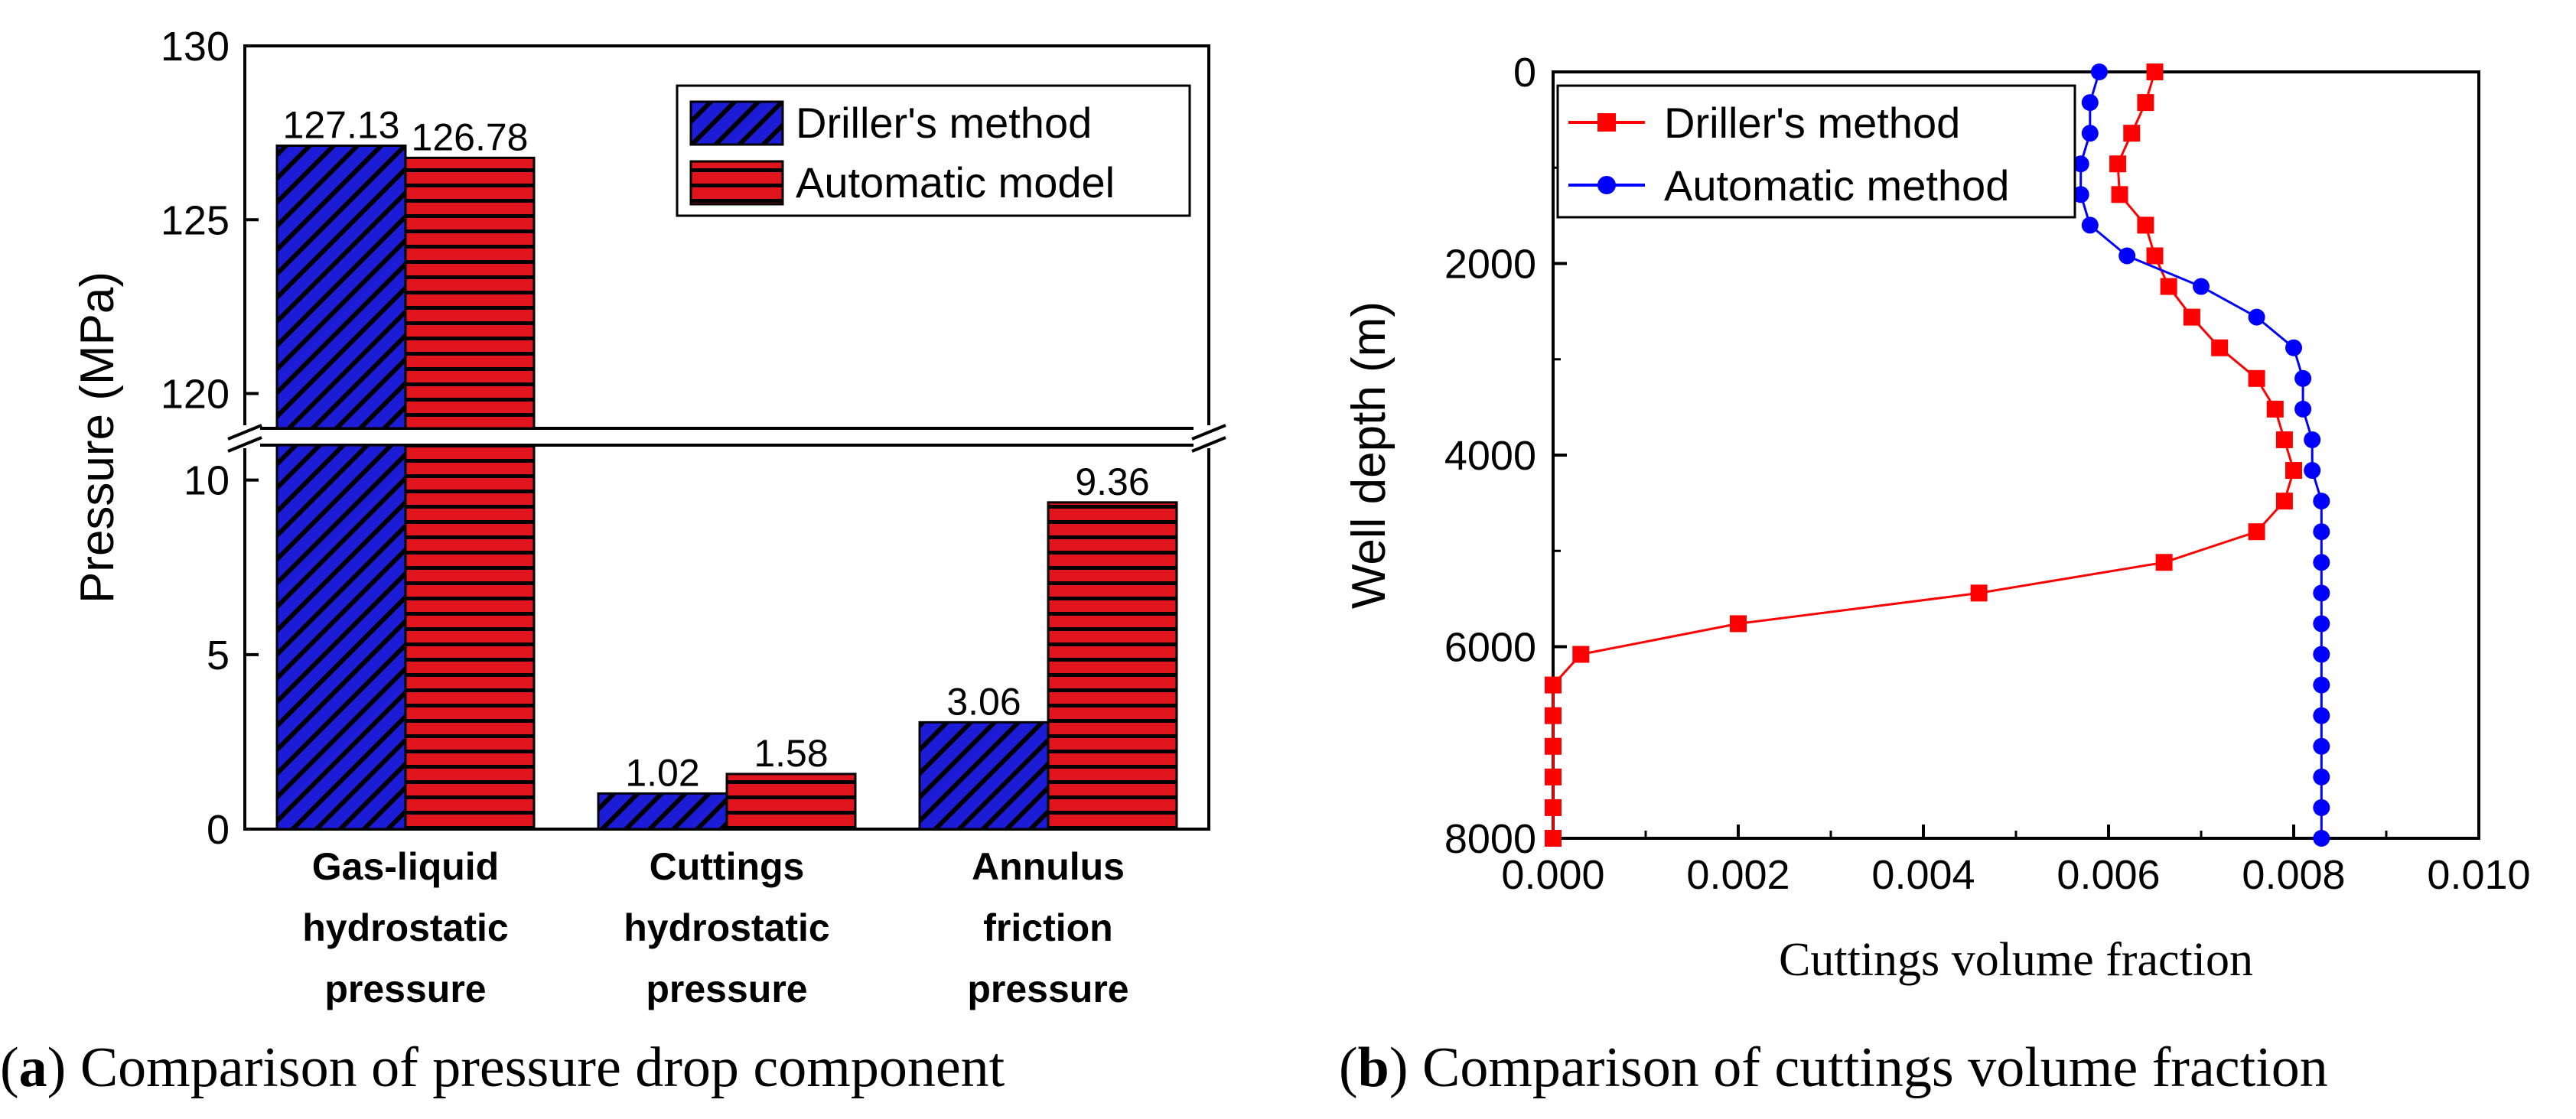 This screenshot has height=1119, width=2576. I want to click on category-label: Cuttings, so click(728, 866).